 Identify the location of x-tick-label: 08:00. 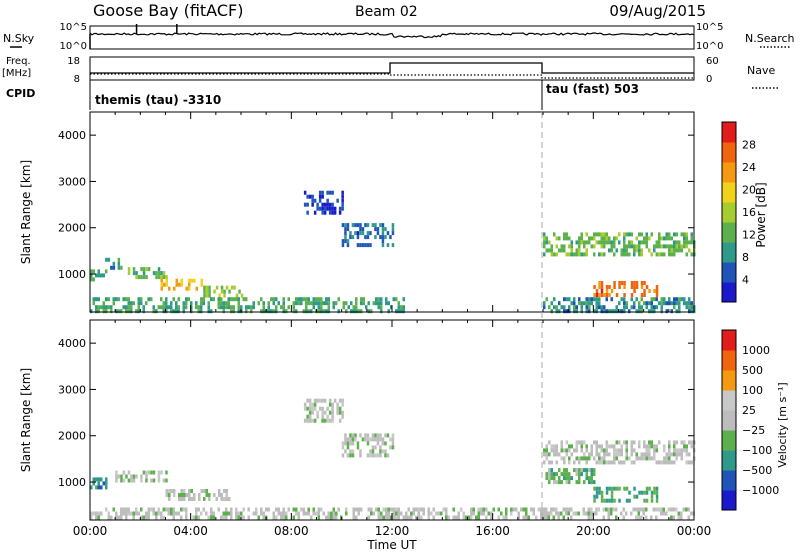
(291, 531).